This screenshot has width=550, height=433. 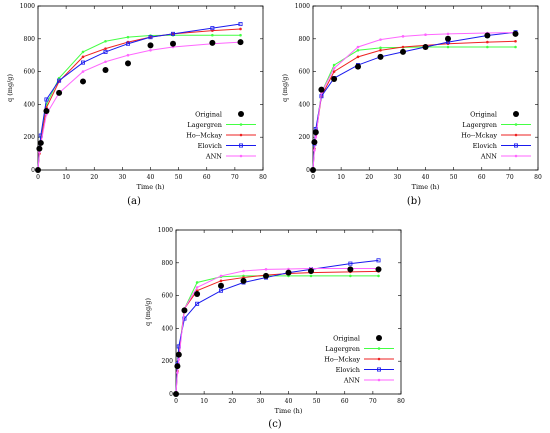 I want to click on x-tick-label: 30, so click(x=398, y=177).